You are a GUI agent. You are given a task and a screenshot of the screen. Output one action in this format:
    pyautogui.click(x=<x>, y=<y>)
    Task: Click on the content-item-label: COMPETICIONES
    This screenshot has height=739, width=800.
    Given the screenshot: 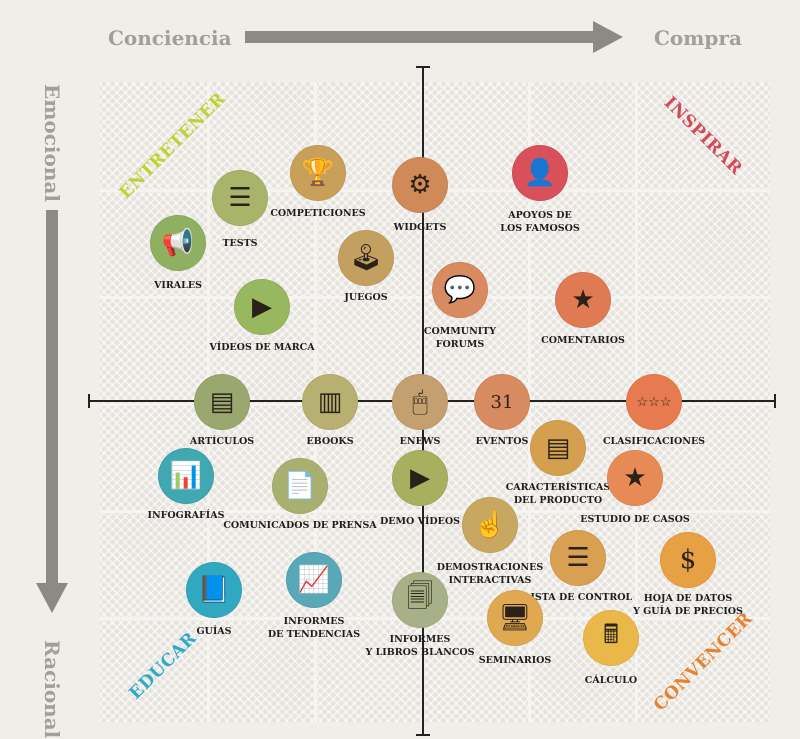 What is the action you would take?
    pyautogui.click(x=317, y=213)
    